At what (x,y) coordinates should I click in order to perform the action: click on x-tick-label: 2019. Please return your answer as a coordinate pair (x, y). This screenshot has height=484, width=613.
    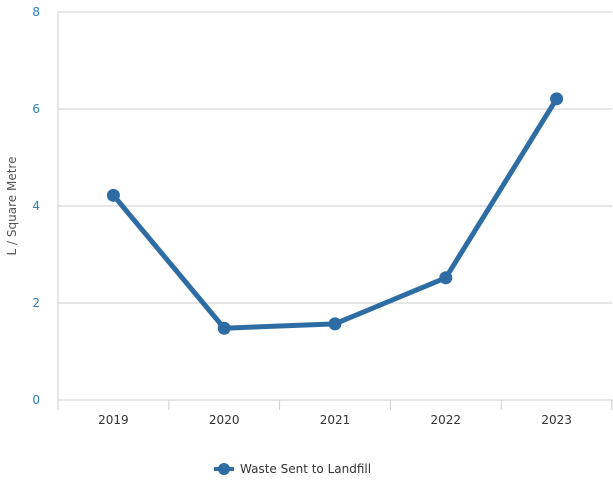
    Looking at the image, I should click on (113, 420).